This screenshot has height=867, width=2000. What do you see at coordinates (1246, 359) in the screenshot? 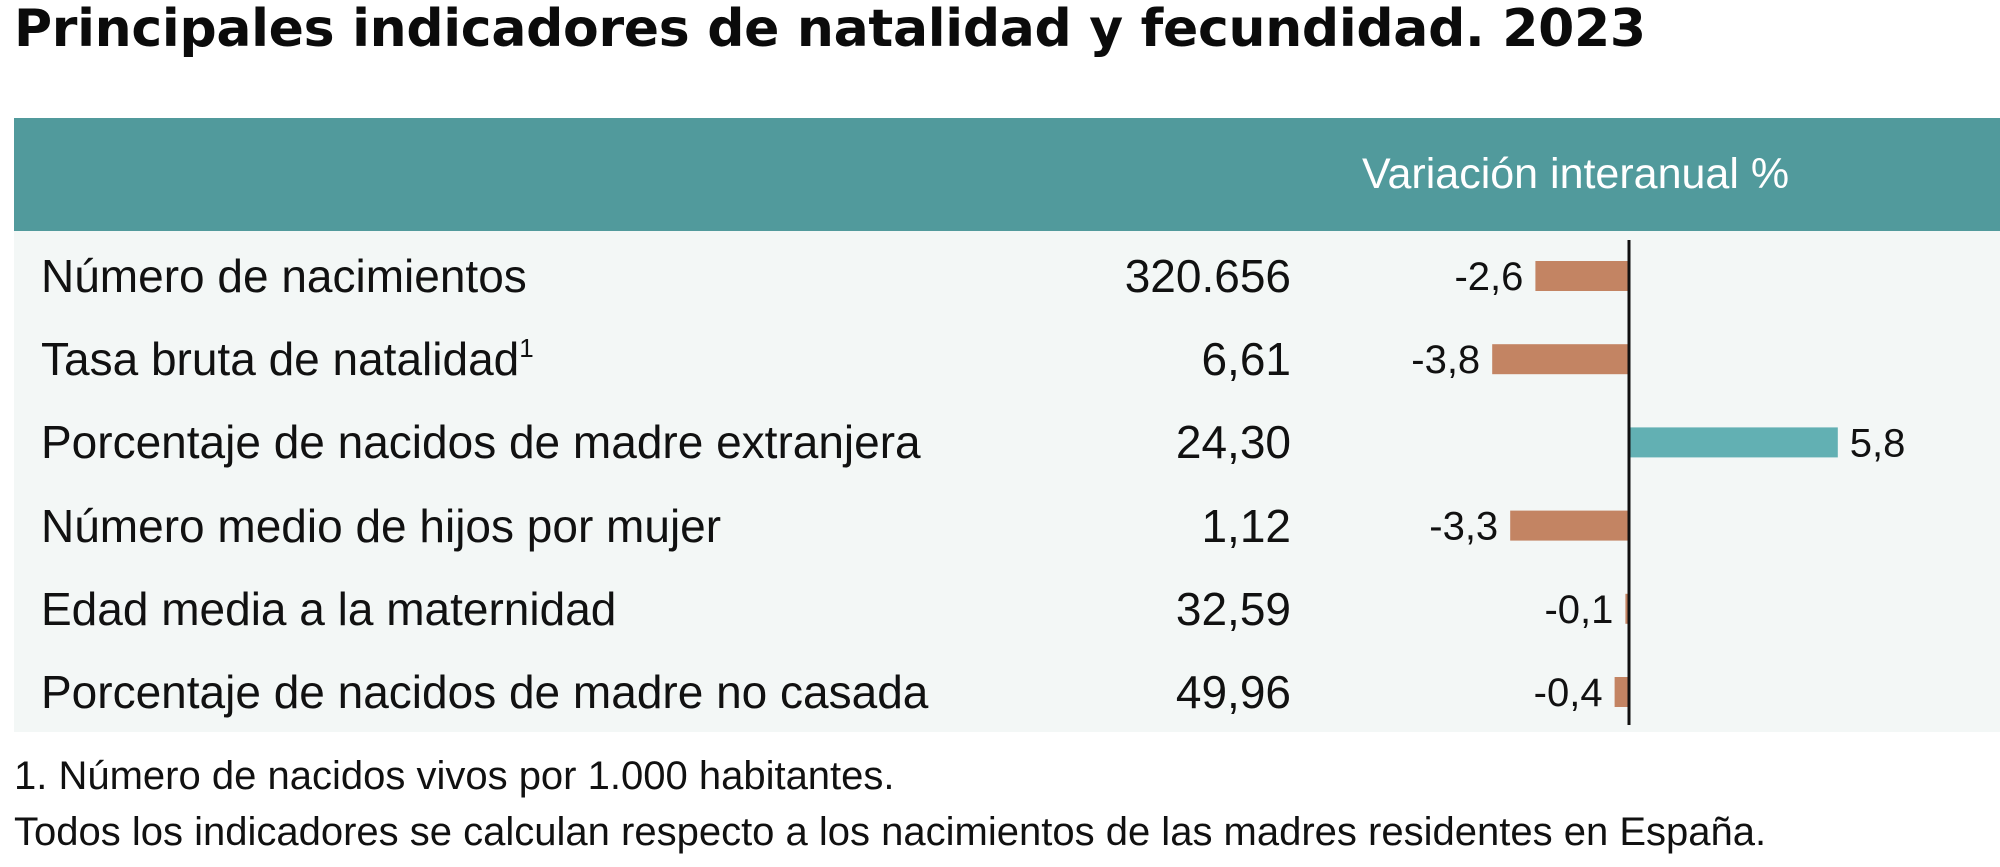
I see `row-value: 6,61` at bounding box center [1246, 359].